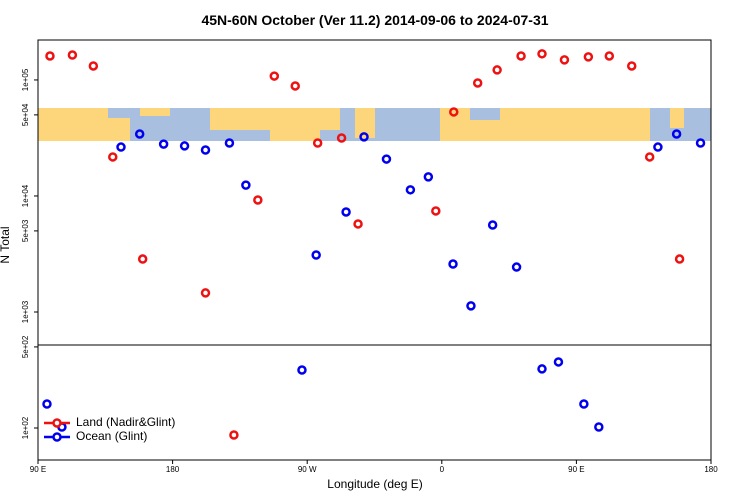  What do you see at coordinates (442, 469) in the screenshot?
I see `x-tick-label: 0` at bounding box center [442, 469].